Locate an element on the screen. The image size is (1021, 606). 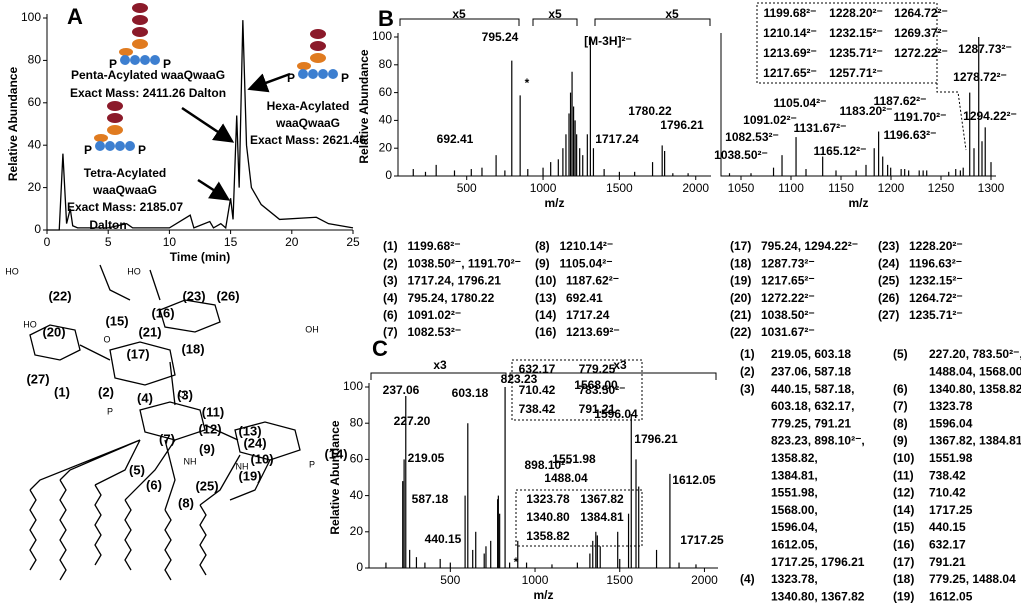
assignment-mz: 1340.80, 1358.82 is located at coordinates (975, 389).